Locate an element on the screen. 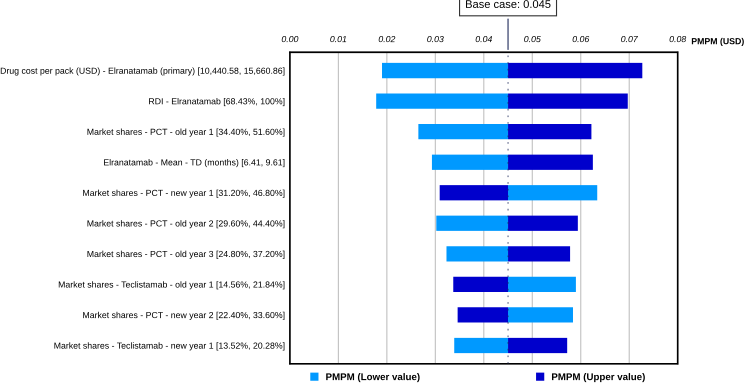 The height and width of the screenshot is (387, 753). y-tick-label: Market shares - Teclistamab - old year 1 [14.56%, 21.84%] is located at coordinates (171, 285).